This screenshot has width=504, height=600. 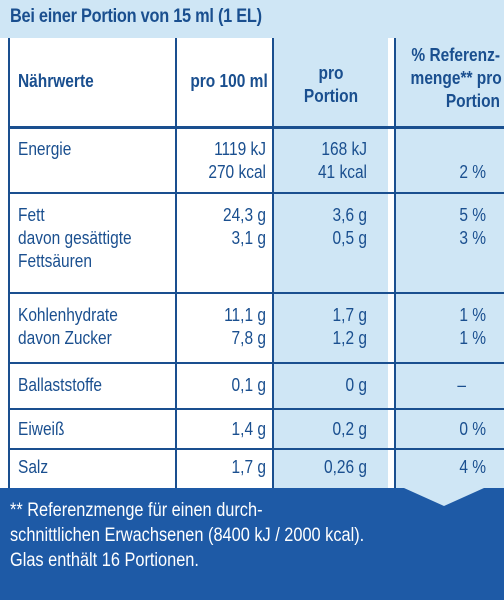 What do you see at coordinates (45, 149) in the screenshot?
I see `row-energie-label: Energie` at bounding box center [45, 149].